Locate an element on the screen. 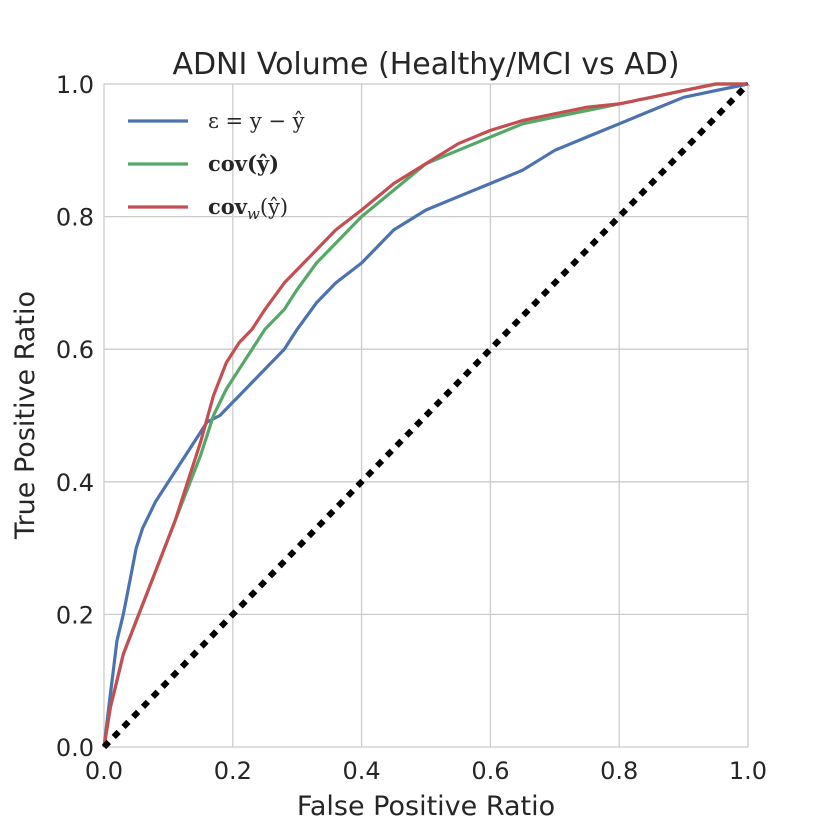  legend-label: covw(ŷ) is located at coordinates (248, 208).